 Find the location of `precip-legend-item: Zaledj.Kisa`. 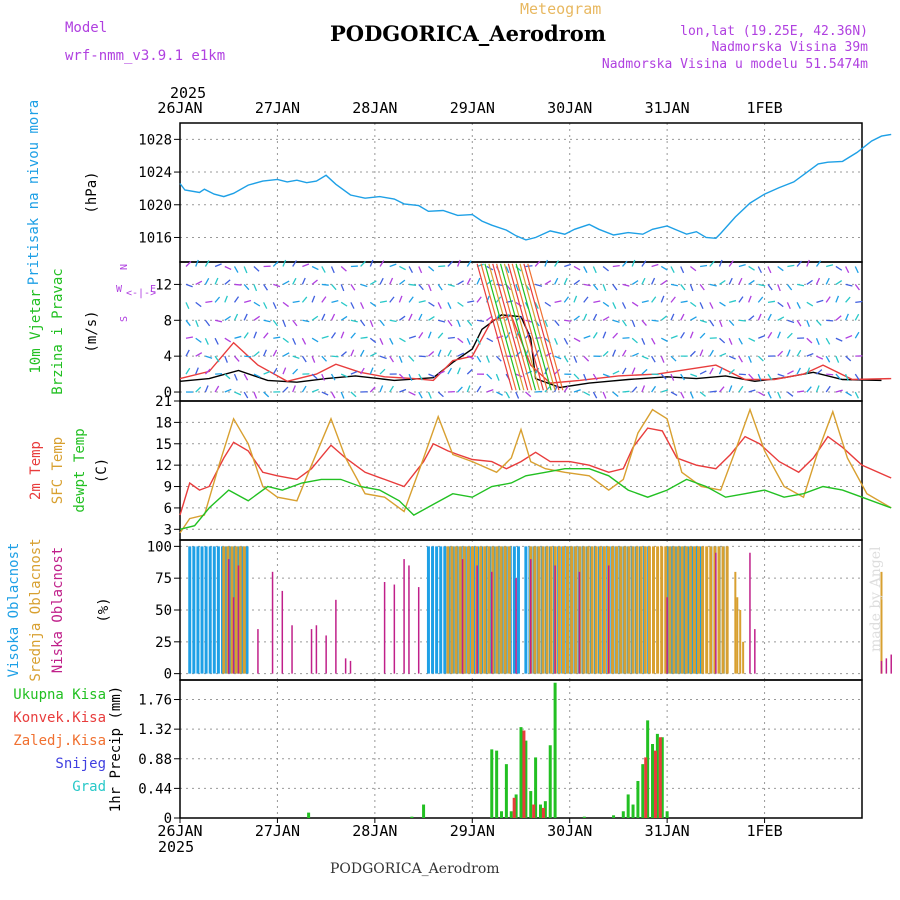

precip-legend-item: Zaledj.Kisa is located at coordinates (59, 741).